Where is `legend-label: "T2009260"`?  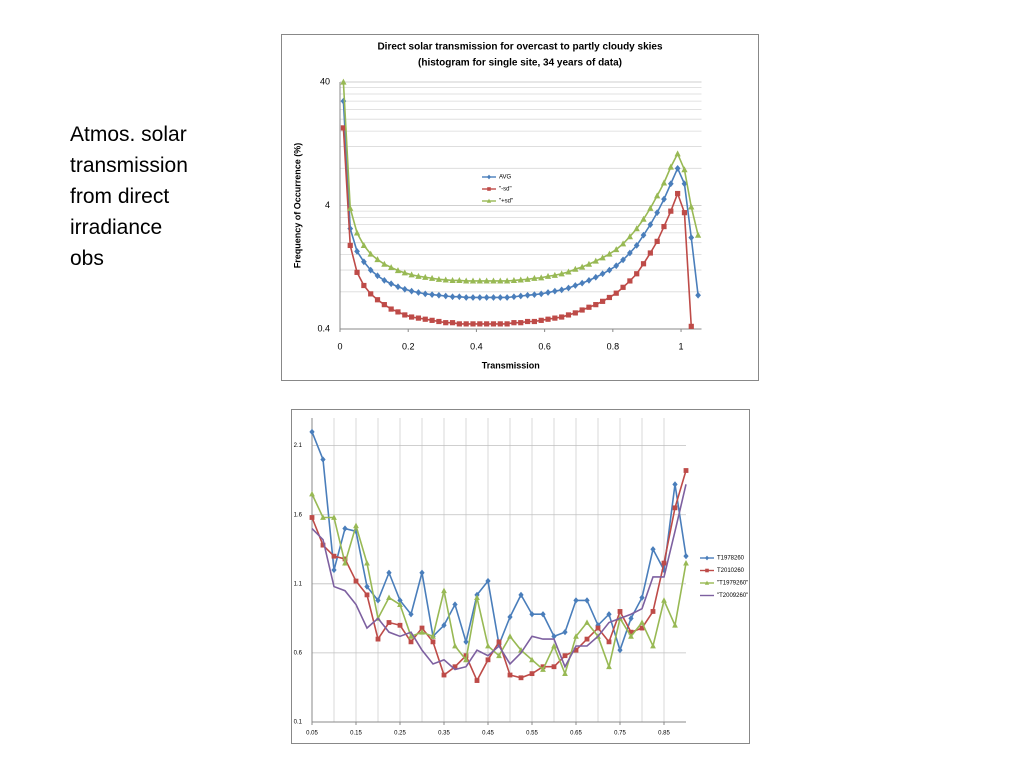
legend-label: "T2009260" is located at coordinates (732, 596).